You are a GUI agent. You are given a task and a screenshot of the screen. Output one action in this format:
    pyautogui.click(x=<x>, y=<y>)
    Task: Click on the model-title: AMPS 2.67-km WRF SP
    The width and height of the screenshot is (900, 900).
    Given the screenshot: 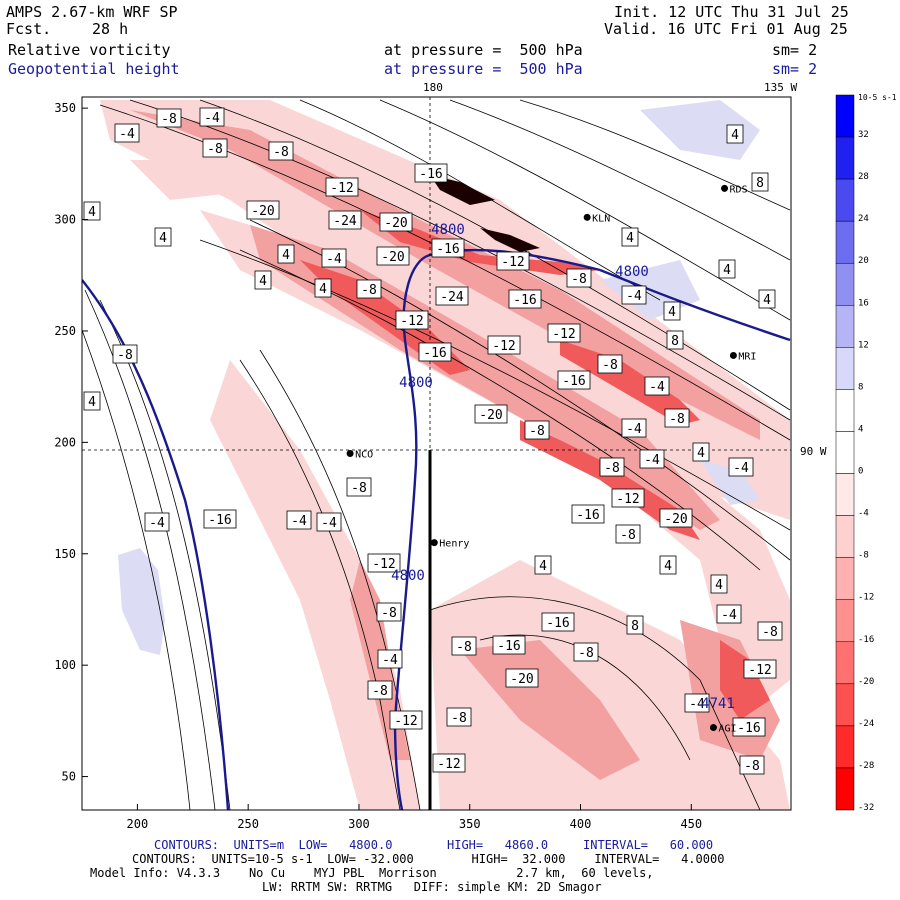 What is the action you would take?
    pyautogui.click(x=92, y=12)
    